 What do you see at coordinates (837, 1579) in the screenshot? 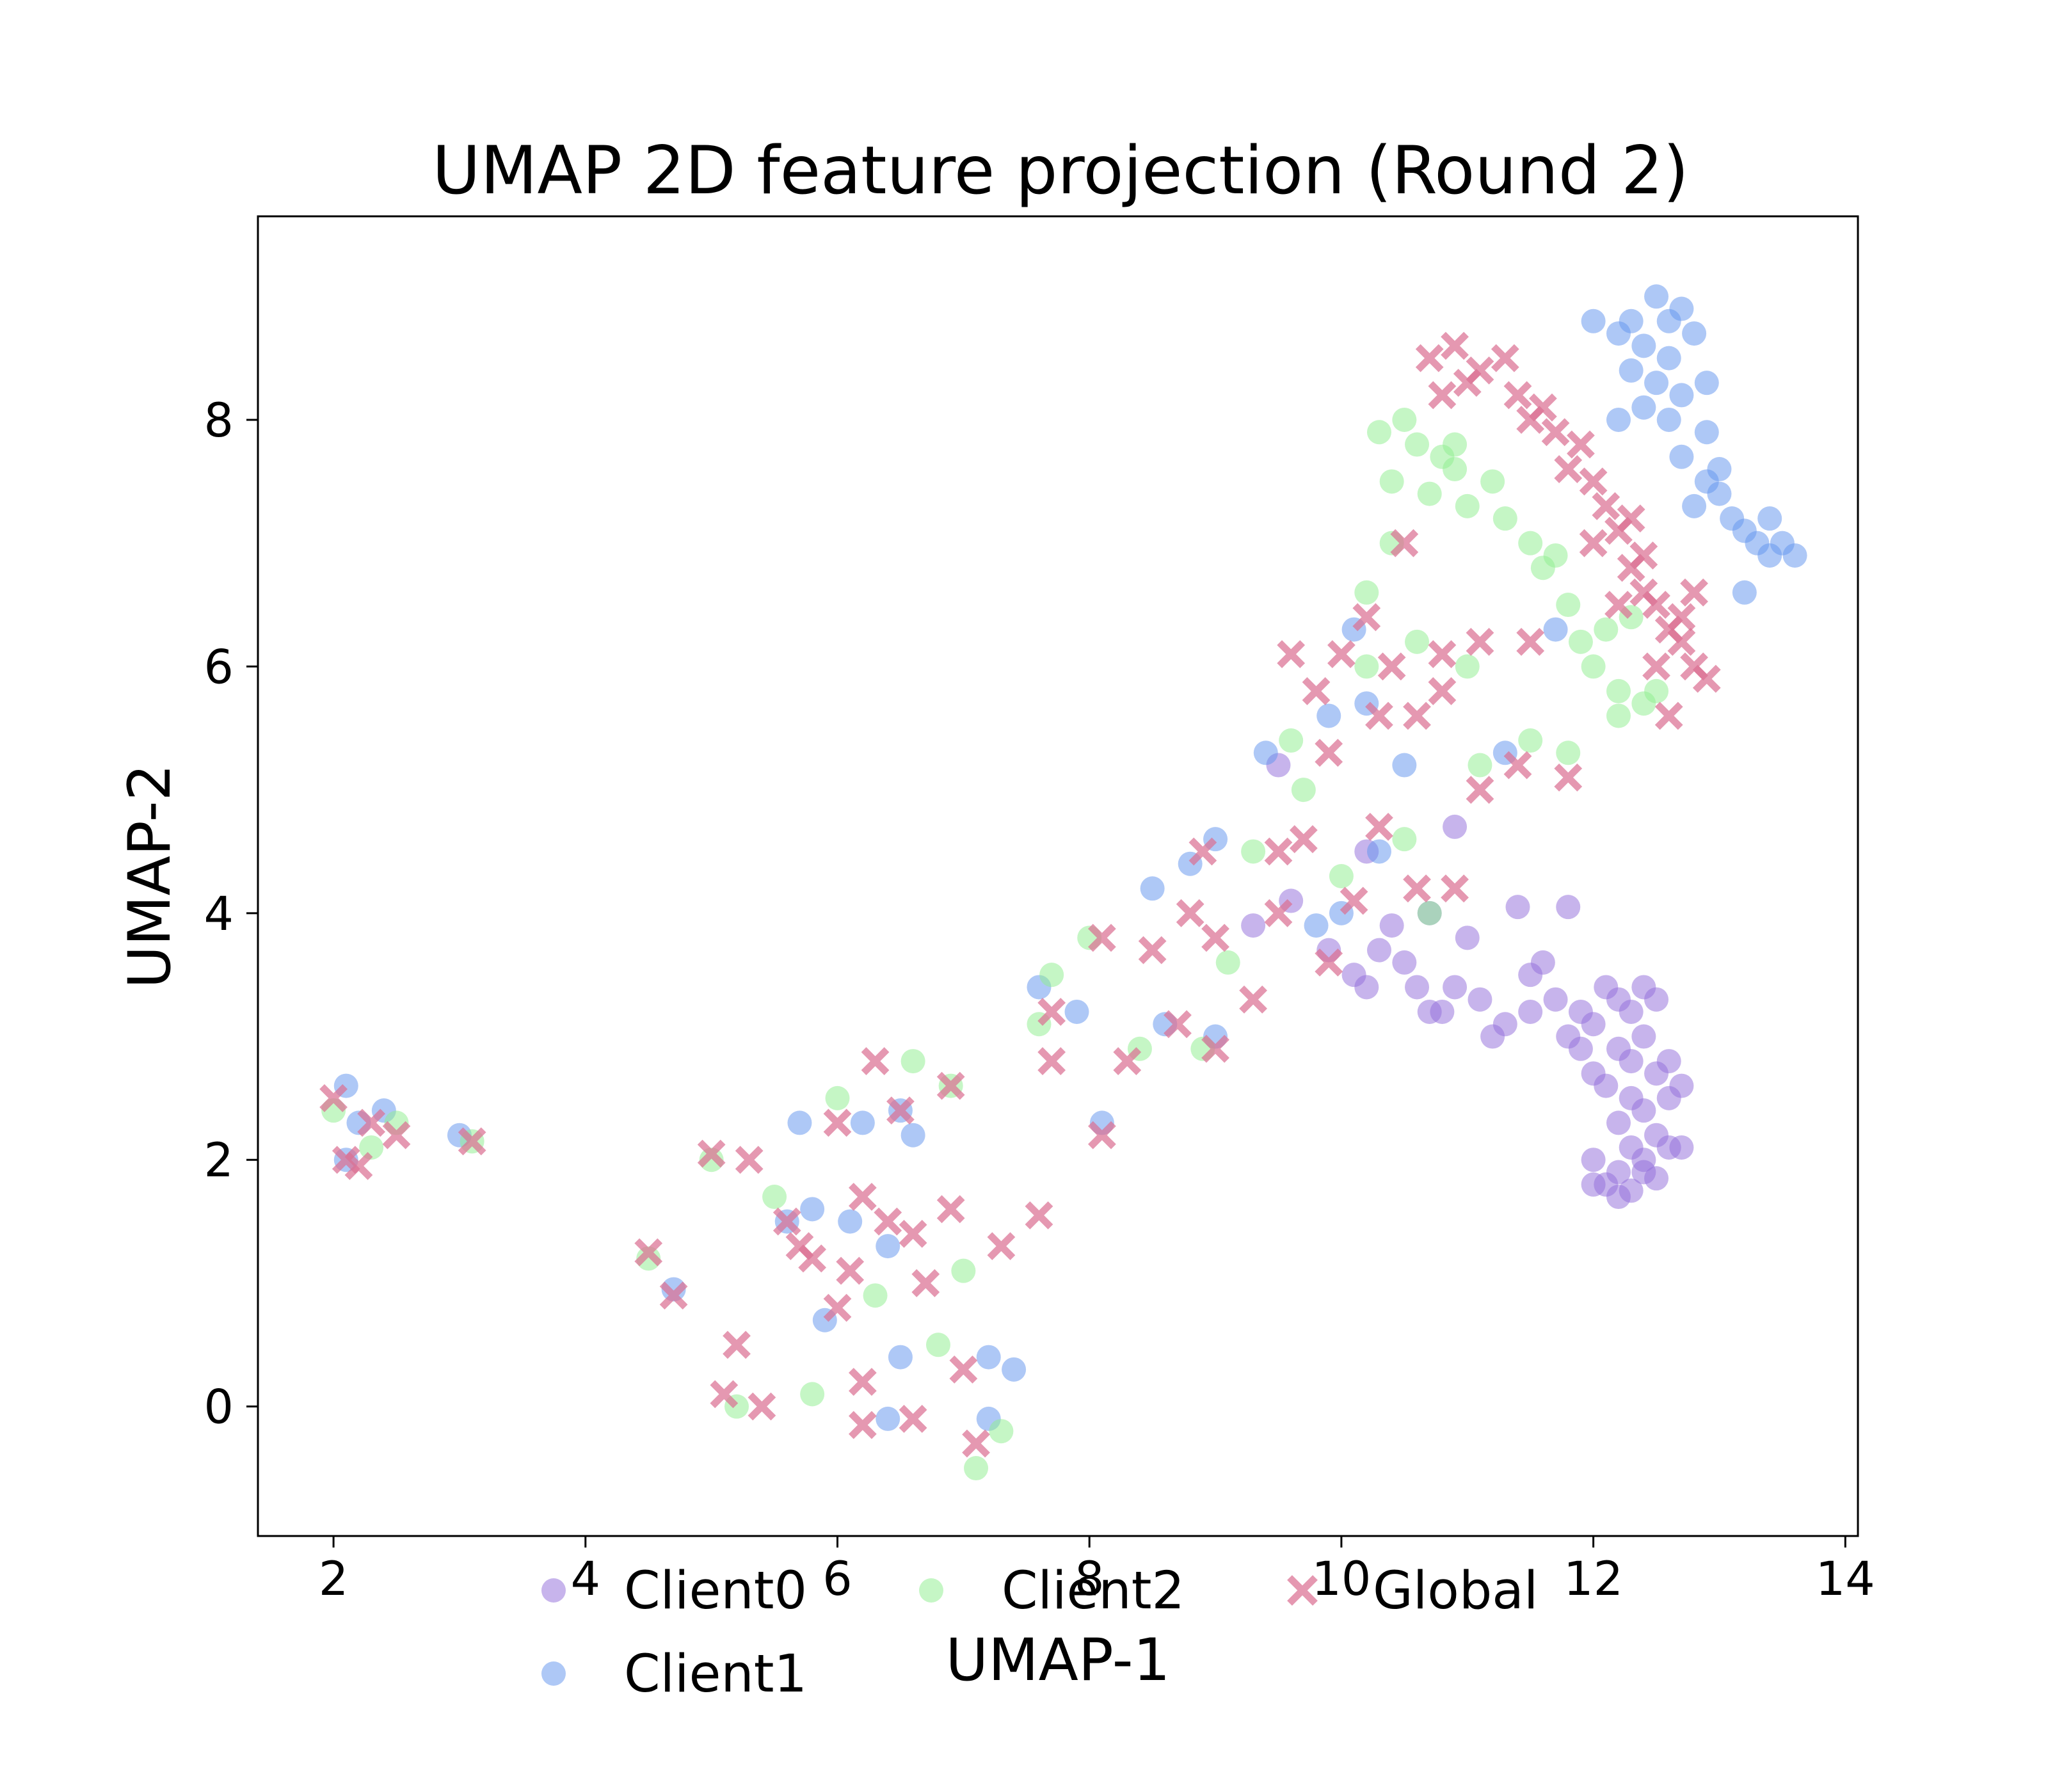
I see `x-tick-label-6: 6` at bounding box center [837, 1579].